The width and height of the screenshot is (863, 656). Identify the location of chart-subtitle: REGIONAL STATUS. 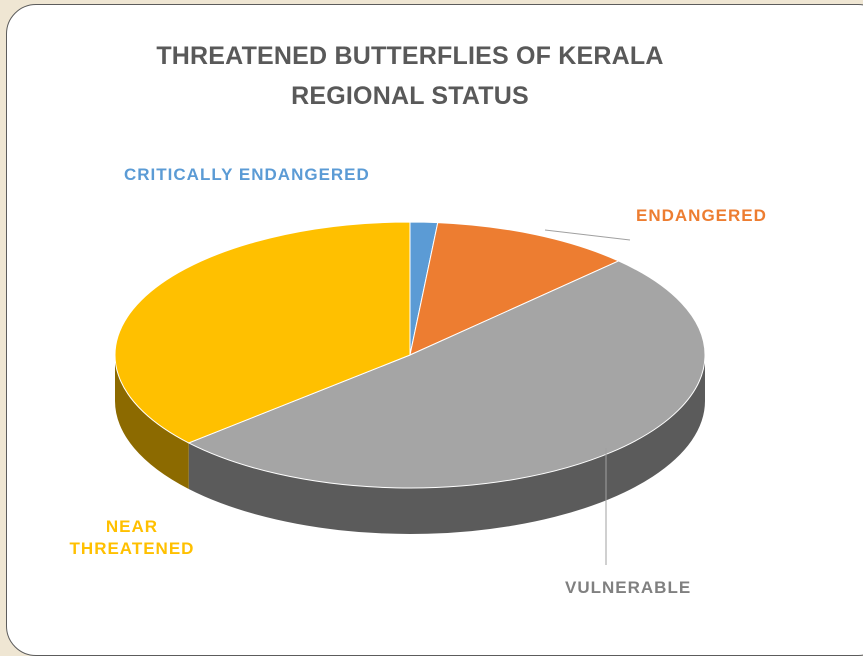
(410, 96).